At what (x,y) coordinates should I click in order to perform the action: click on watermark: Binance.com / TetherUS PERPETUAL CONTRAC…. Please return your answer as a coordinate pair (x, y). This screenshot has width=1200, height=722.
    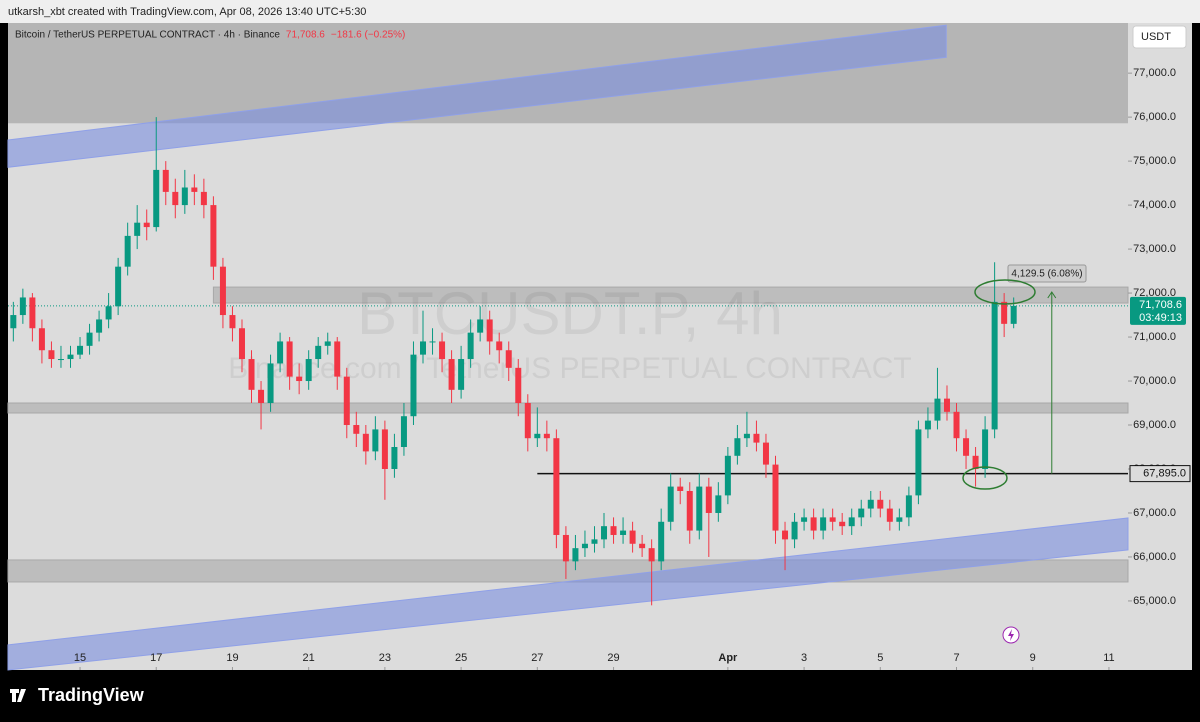
    Looking at the image, I should click on (570, 368).